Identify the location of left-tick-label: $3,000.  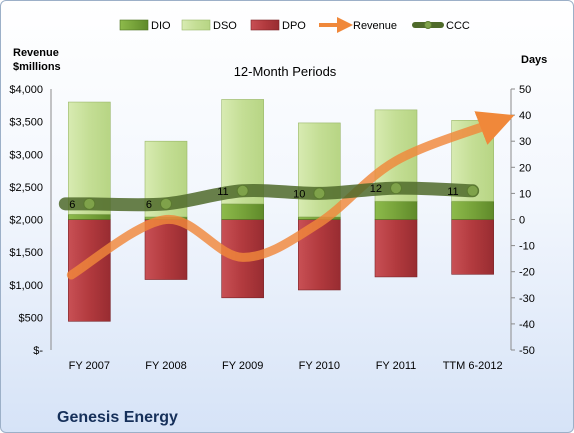
(26, 155).